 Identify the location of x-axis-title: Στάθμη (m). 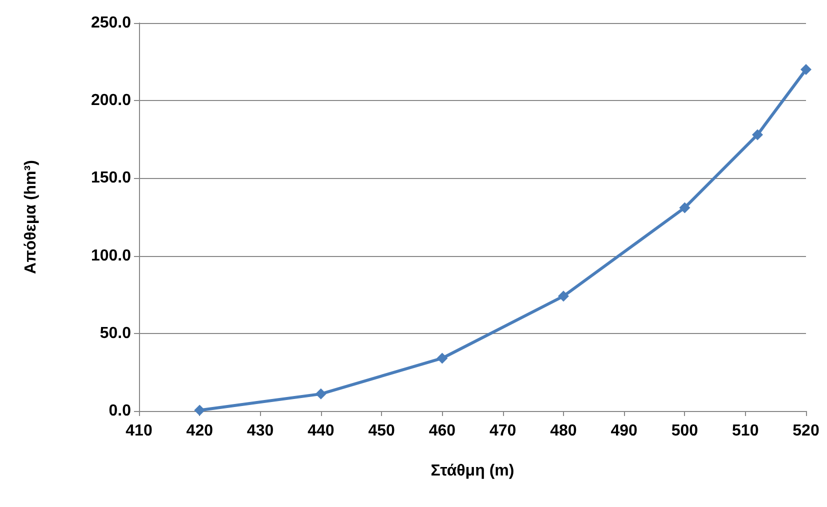
(472, 471).